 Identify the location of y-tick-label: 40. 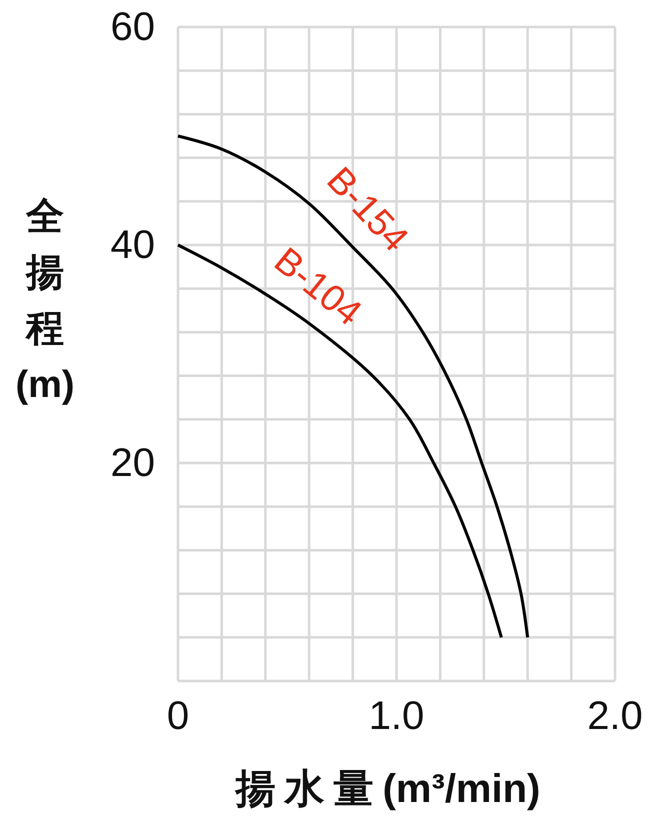
(132, 245).